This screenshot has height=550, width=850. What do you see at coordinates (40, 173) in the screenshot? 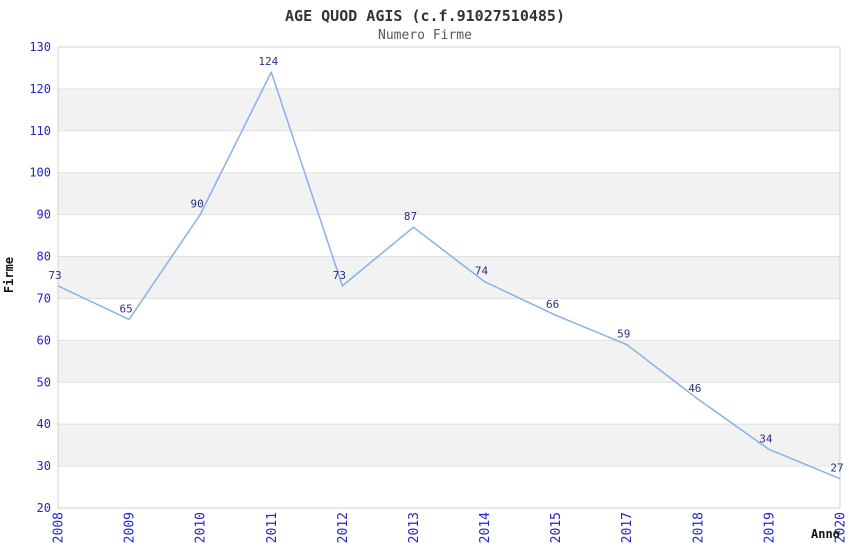
I see `y-tick-label: 100` at bounding box center [40, 173].